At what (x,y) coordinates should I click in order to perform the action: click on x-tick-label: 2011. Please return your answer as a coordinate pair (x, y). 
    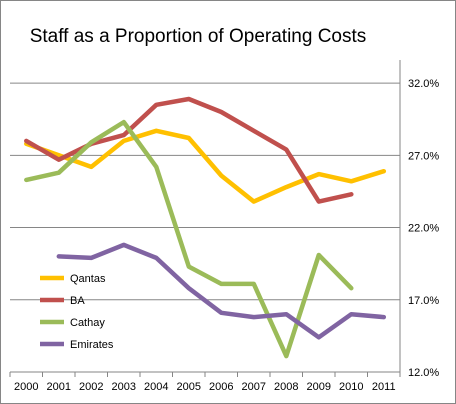
    Looking at the image, I should click on (384, 387).